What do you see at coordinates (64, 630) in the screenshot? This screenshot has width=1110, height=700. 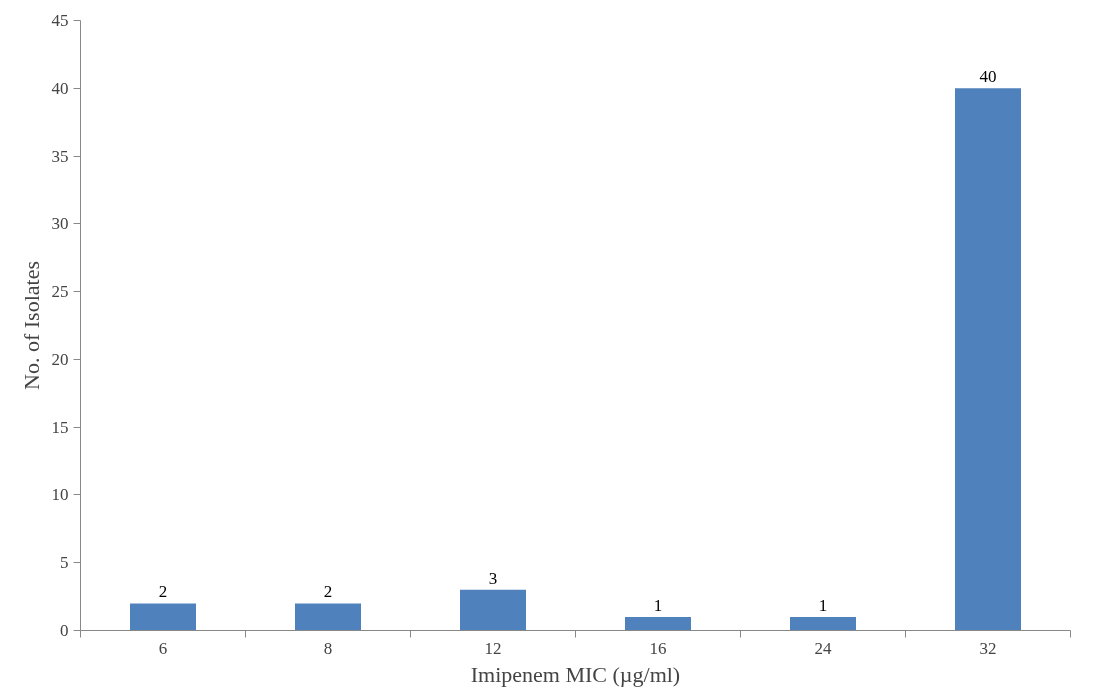 I see `y-tick-label: 0` at bounding box center [64, 630].